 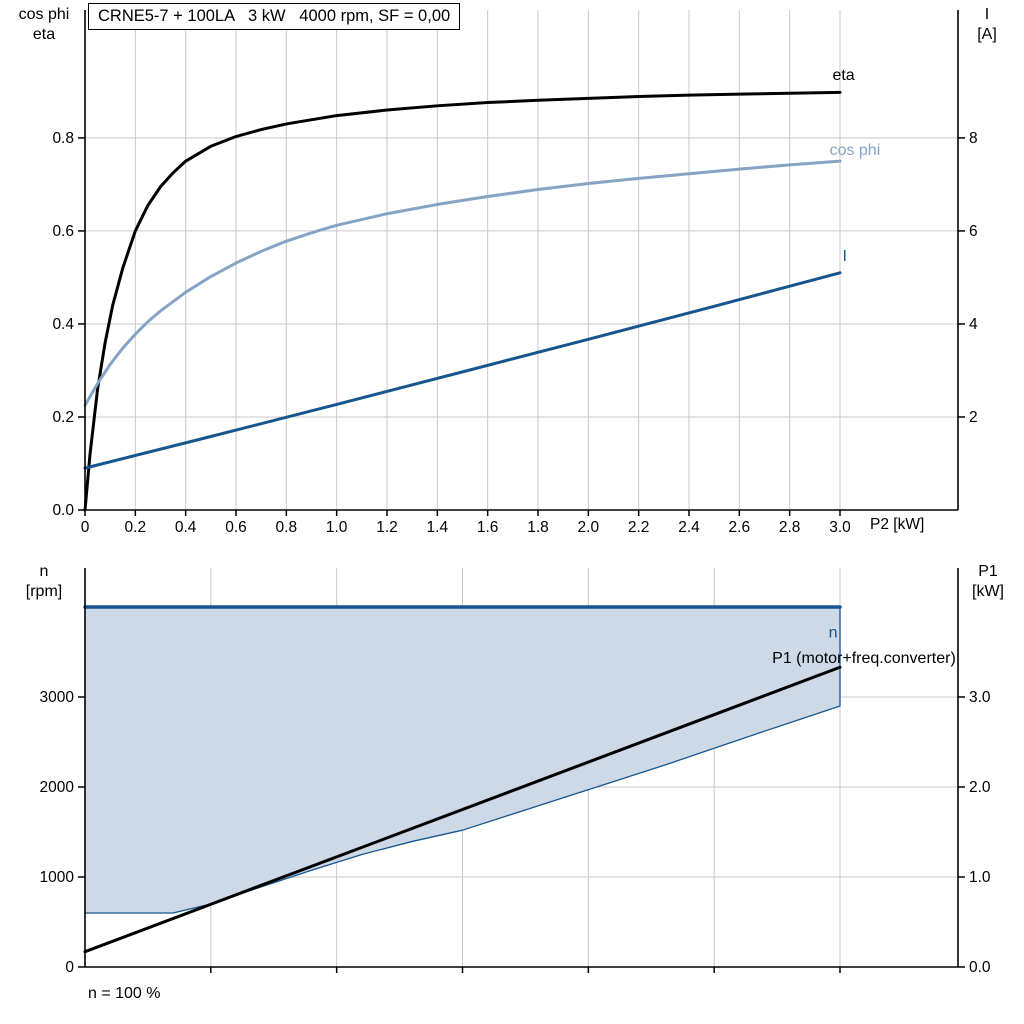 What do you see at coordinates (973, 231) in the screenshot?
I see `y-tick-label-right: 6` at bounding box center [973, 231].